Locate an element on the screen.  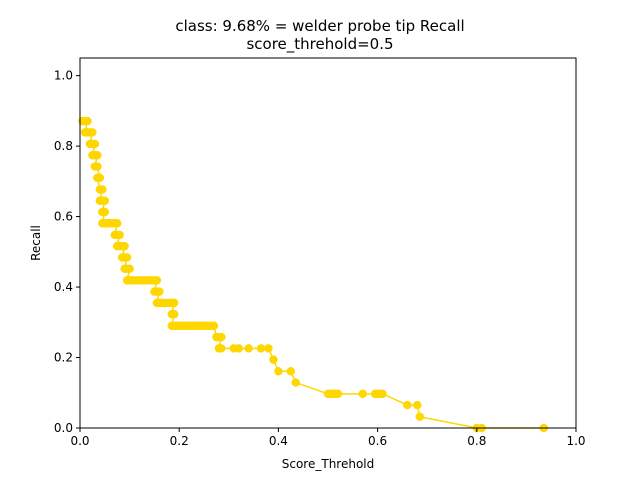
chart-title: class: 9.68% = welder probe tip Recall is located at coordinates (320, 26).